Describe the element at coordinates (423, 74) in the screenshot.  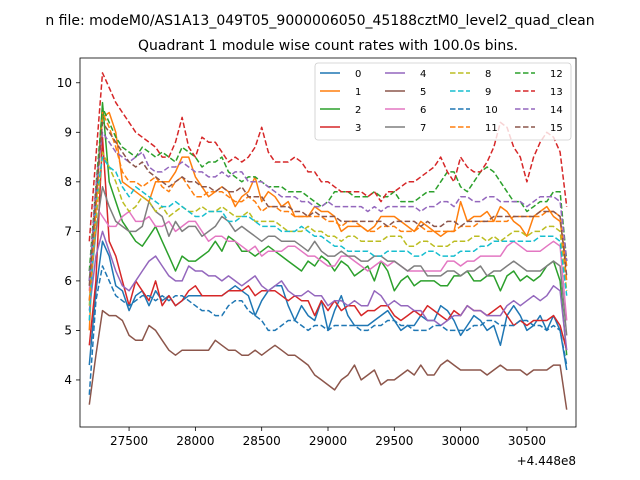
I see `legend-label-4: 4` at that location.